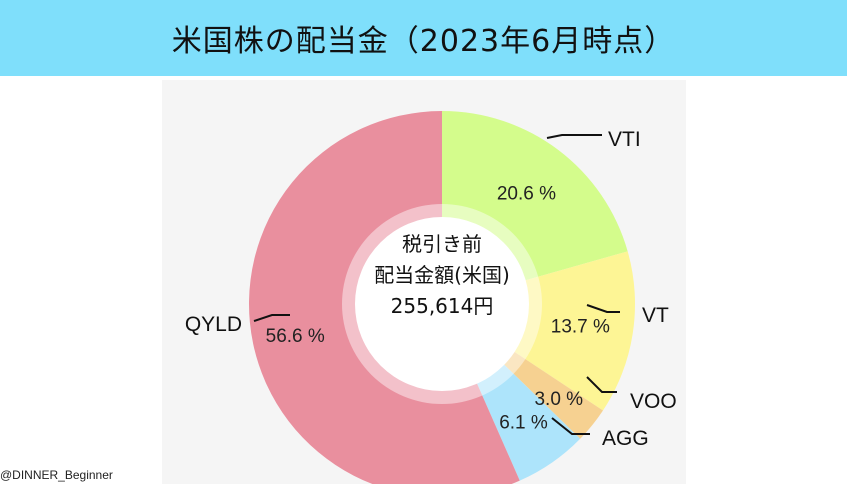  What do you see at coordinates (442, 275) in the screenshot?
I see `center-label-line-2: 配当金額(米国)` at bounding box center [442, 275].